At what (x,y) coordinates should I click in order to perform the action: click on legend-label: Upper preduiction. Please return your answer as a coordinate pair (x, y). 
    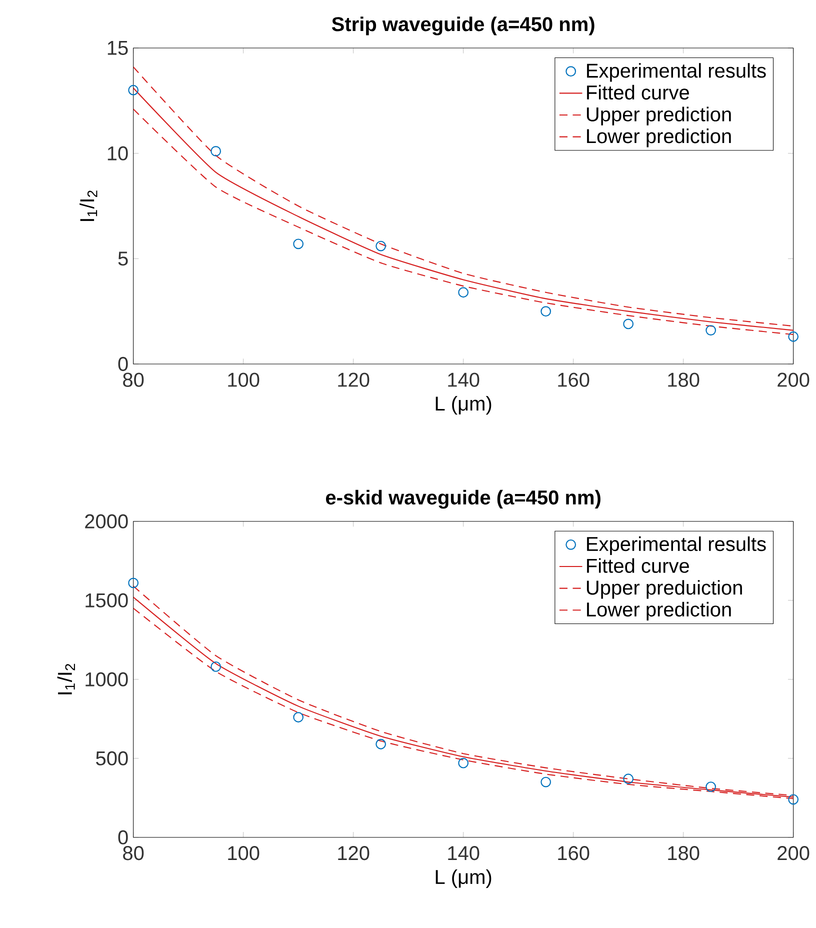
    Looking at the image, I should click on (664, 589).